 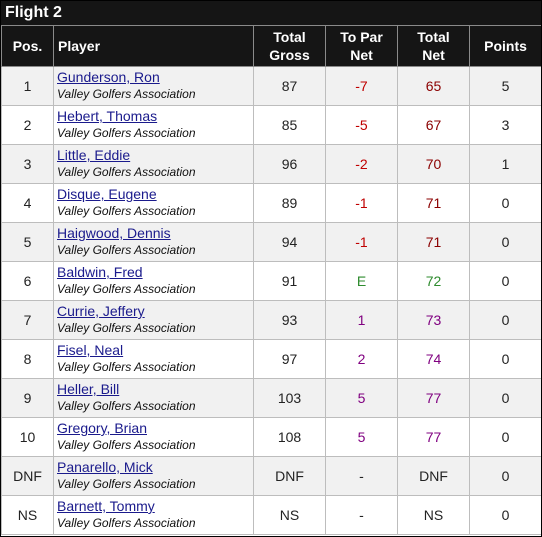 I want to click on player-cell: Baldwin, Fred Valley Golfers Association, so click(x=153, y=281).